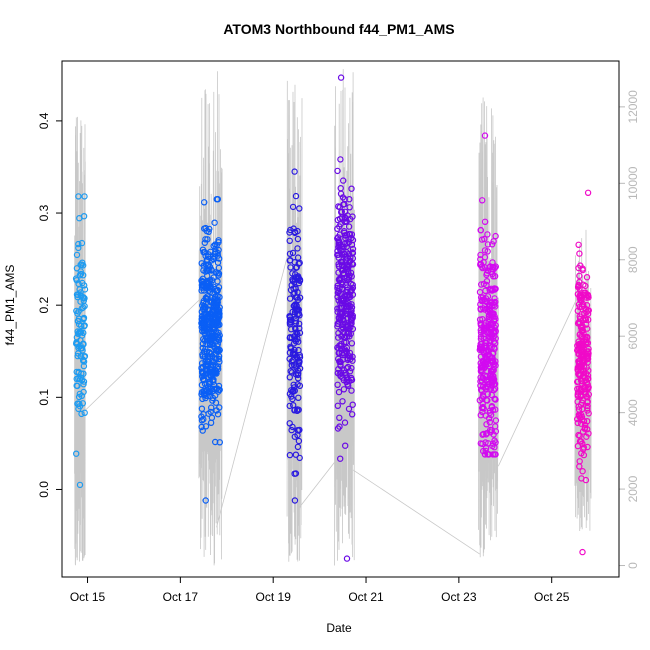  I want to click on y2-tick-label: 10000, so click(633, 183).